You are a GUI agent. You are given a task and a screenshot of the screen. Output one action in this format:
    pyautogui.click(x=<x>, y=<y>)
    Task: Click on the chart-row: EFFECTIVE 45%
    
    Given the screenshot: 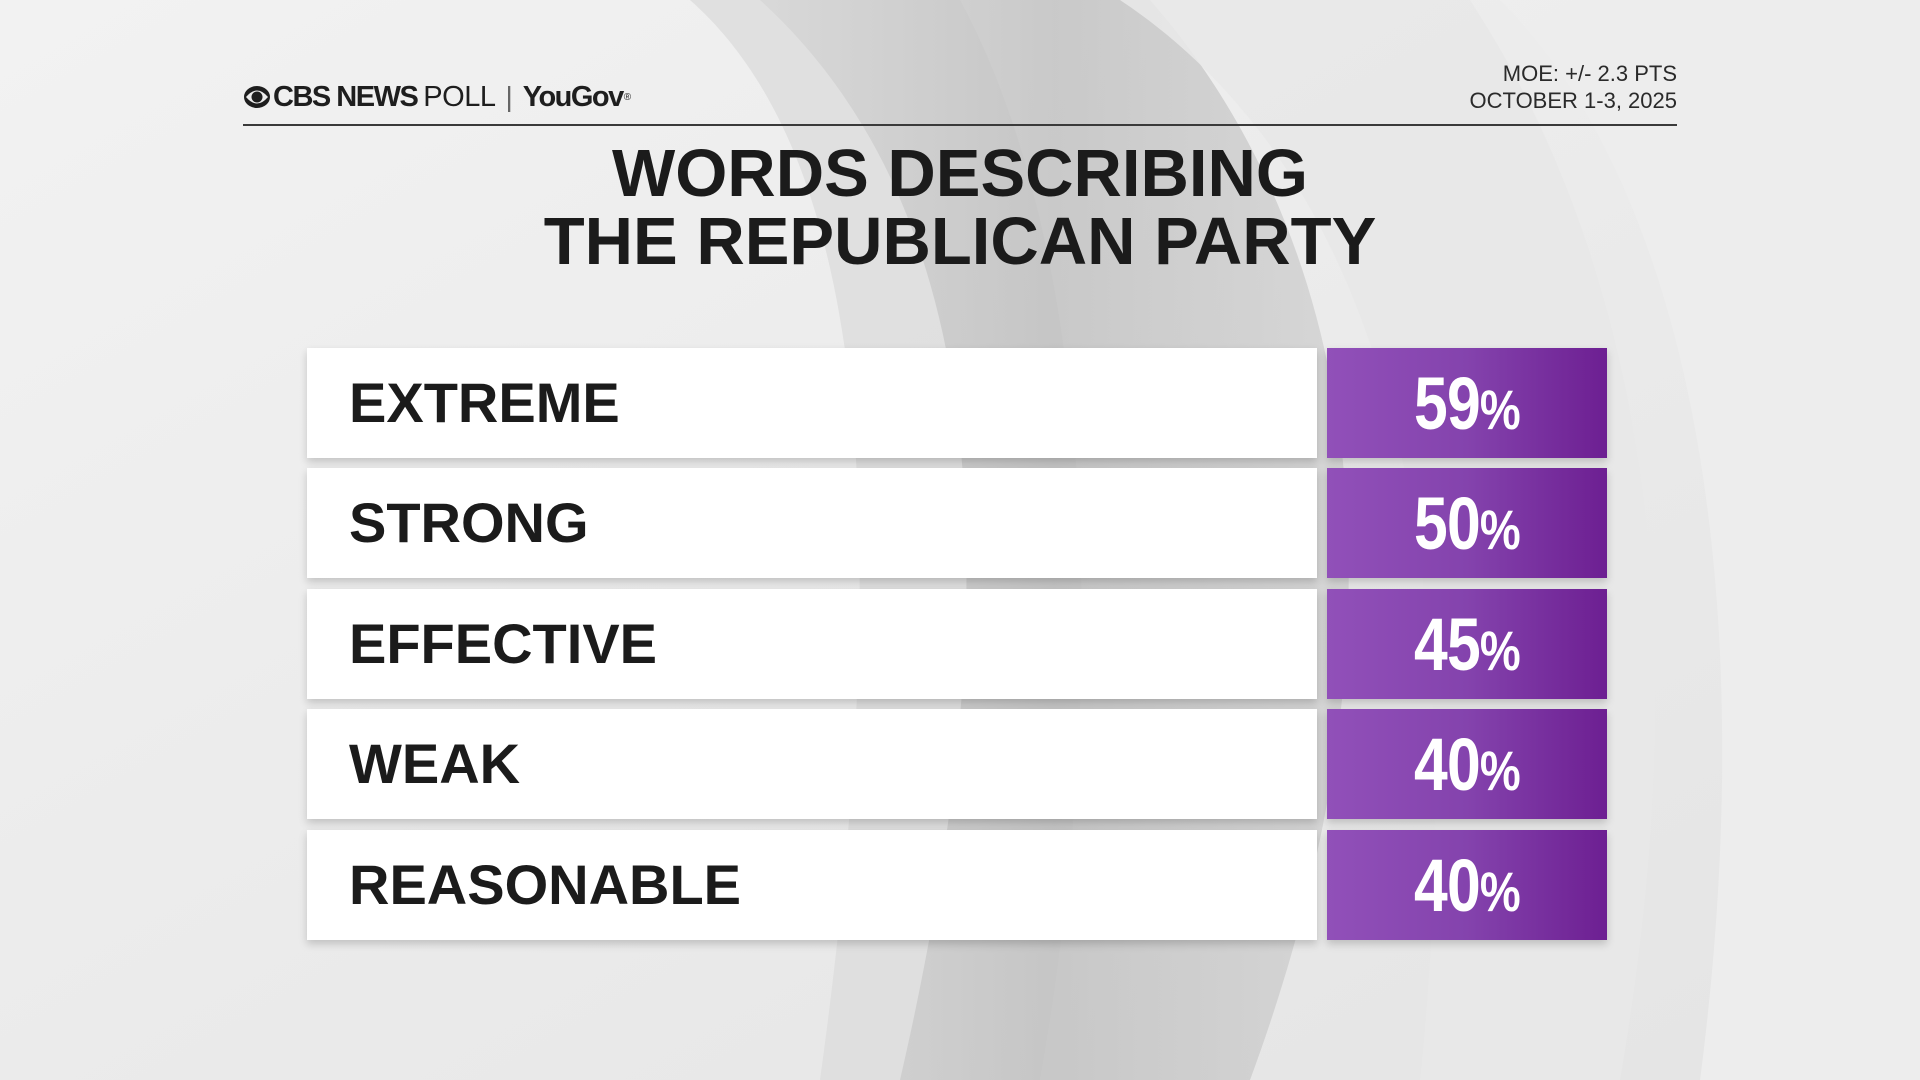 What is the action you would take?
    pyautogui.click(x=957, y=644)
    